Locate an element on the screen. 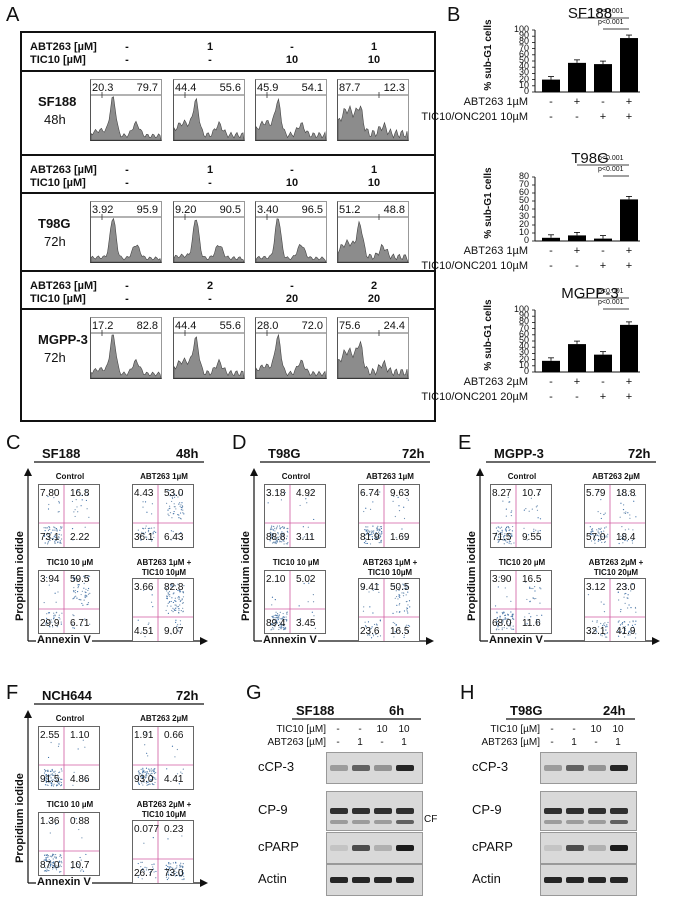 The width and height of the screenshot is (680, 907). tic10-row-label: TIC10 [µM] is located at coordinates (301, 729).